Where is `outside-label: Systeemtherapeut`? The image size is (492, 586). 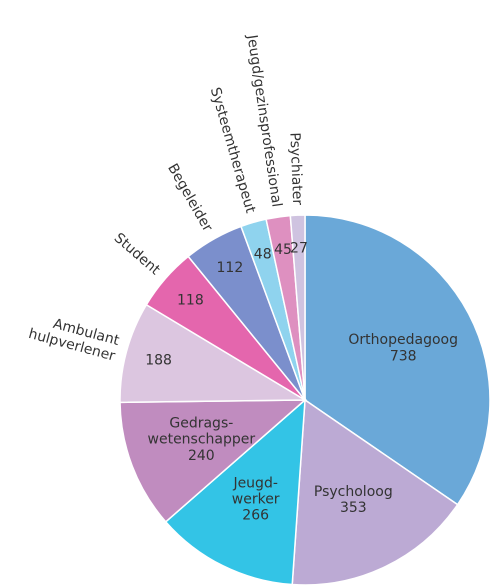 outside-label: Systeemtherapeut is located at coordinates (233, 151).